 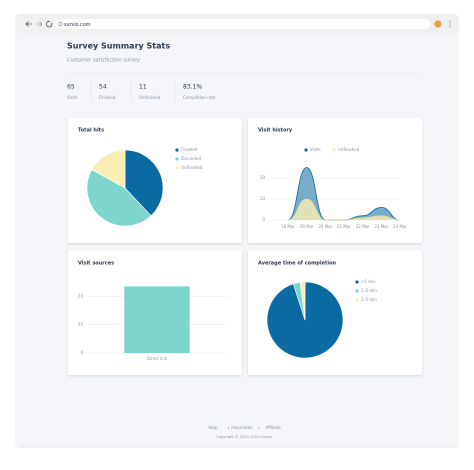 What do you see at coordinates (118, 46) in the screenshot?
I see `page-title: Survey Summary Stats` at bounding box center [118, 46].